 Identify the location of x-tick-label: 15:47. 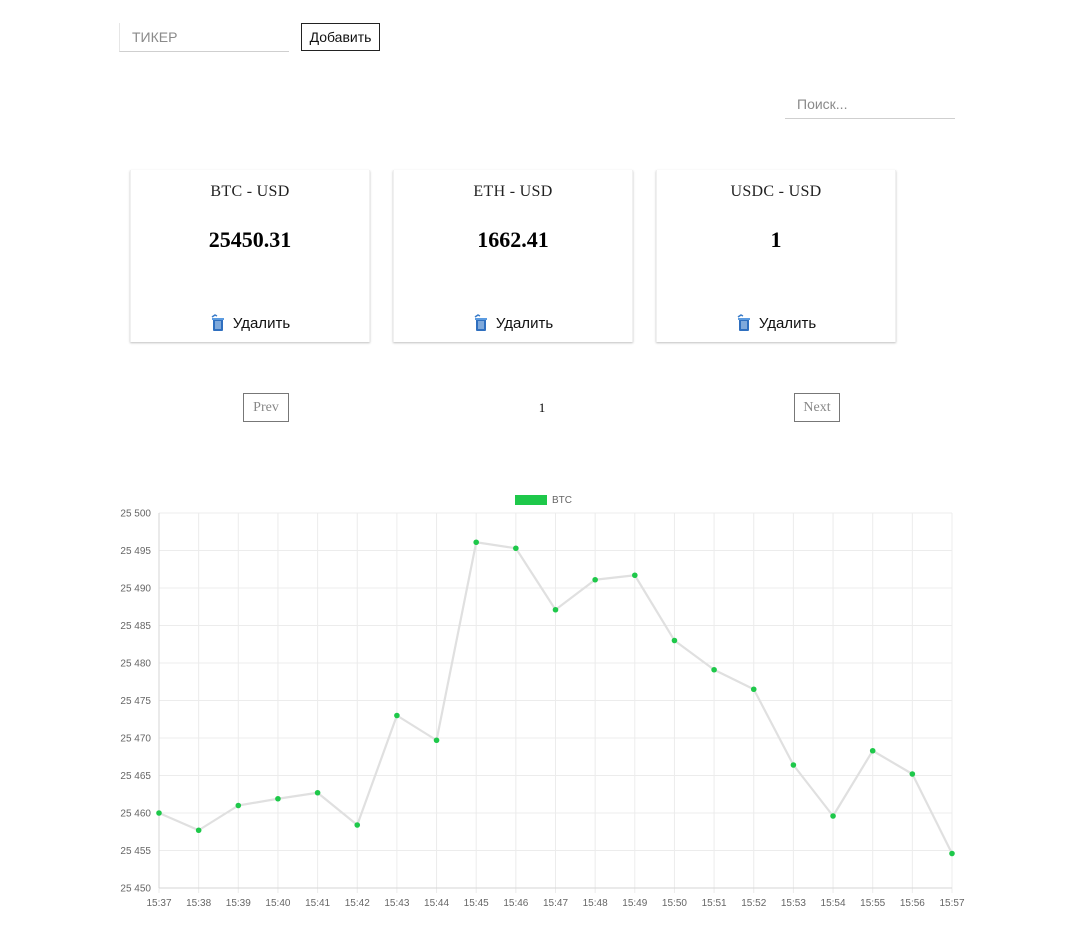
(555, 903).